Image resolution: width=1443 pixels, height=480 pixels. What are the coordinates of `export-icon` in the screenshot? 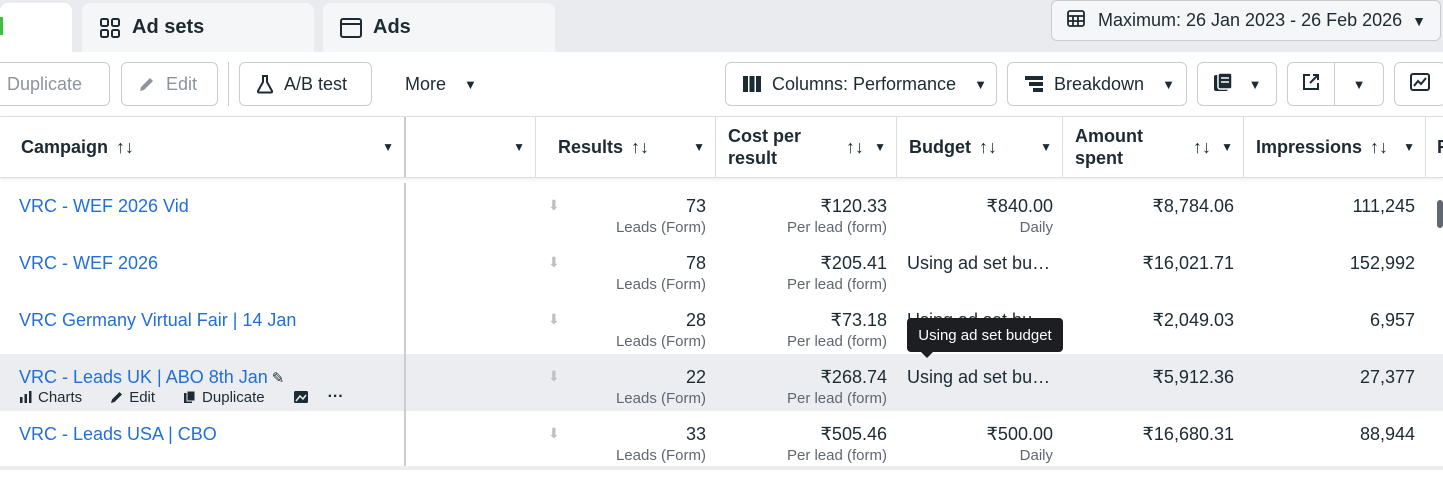 It's located at (1311, 84).